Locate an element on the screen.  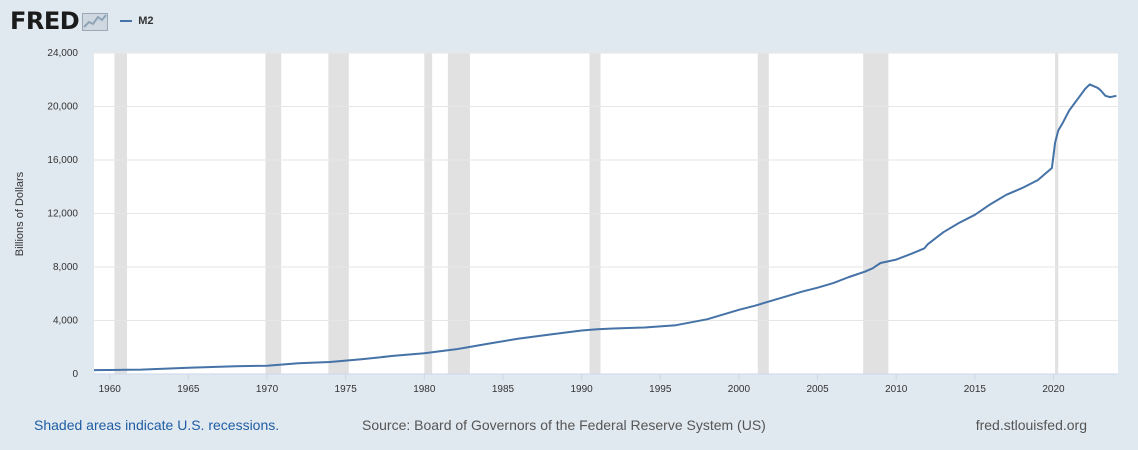
y-tick-label: 16,000 is located at coordinates (62, 160).